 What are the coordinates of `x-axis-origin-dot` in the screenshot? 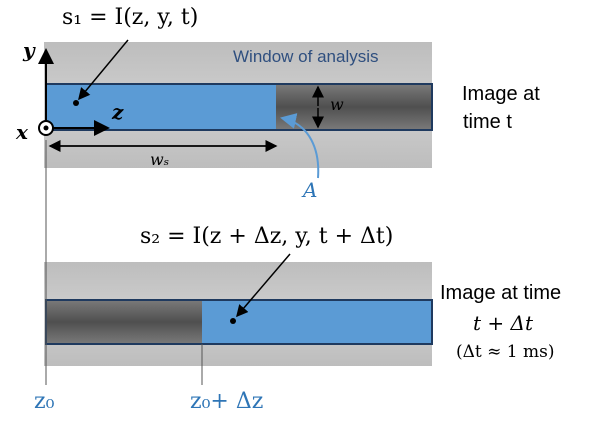 It's located at (46, 128).